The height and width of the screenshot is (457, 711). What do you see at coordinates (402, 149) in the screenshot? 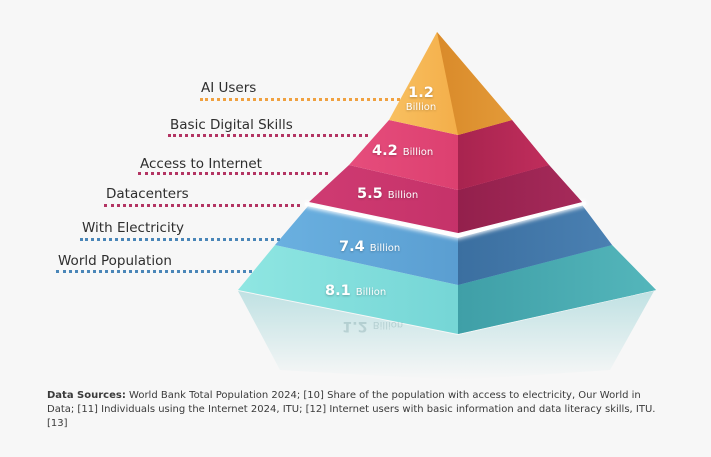
I see `value-basic-digital-skills: 4.2 Billion` at bounding box center [402, 149].